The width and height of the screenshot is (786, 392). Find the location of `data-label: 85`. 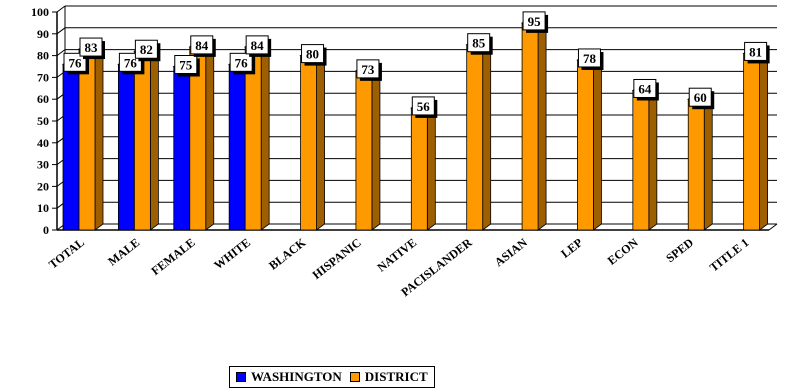

data-label: 85 is located at coordinates (479, 43).